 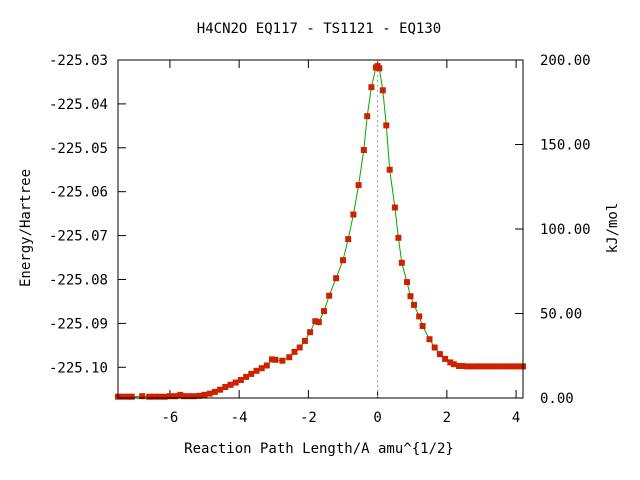 I want to click on chart-title: H4CN2O EQ117 - TS1121 - EQ130, so click(x=319, y=29).